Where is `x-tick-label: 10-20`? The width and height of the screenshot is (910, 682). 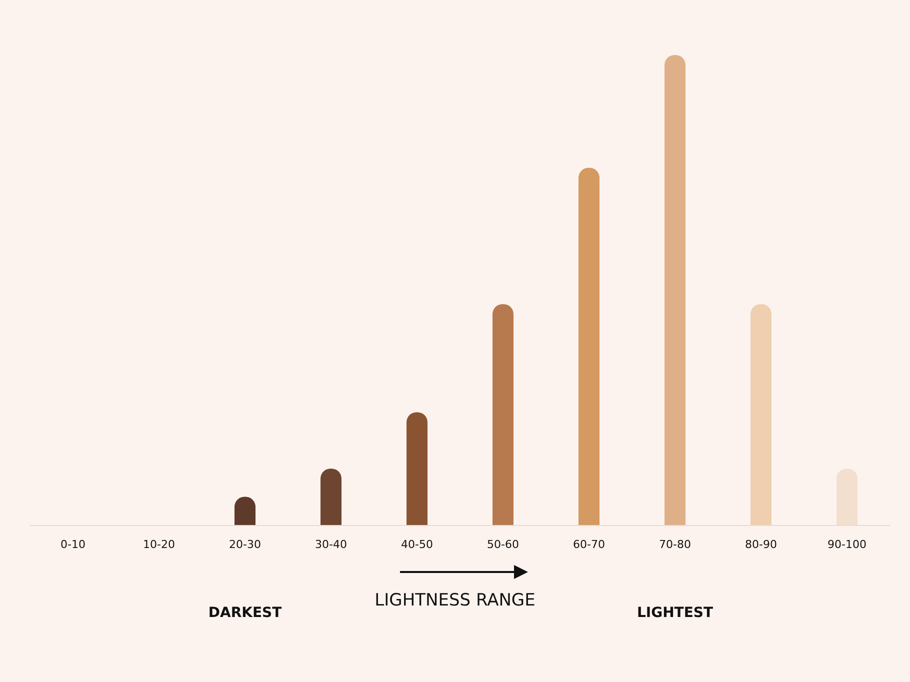
x-tick-label: 10-20 is located at coordinates (159, 544).